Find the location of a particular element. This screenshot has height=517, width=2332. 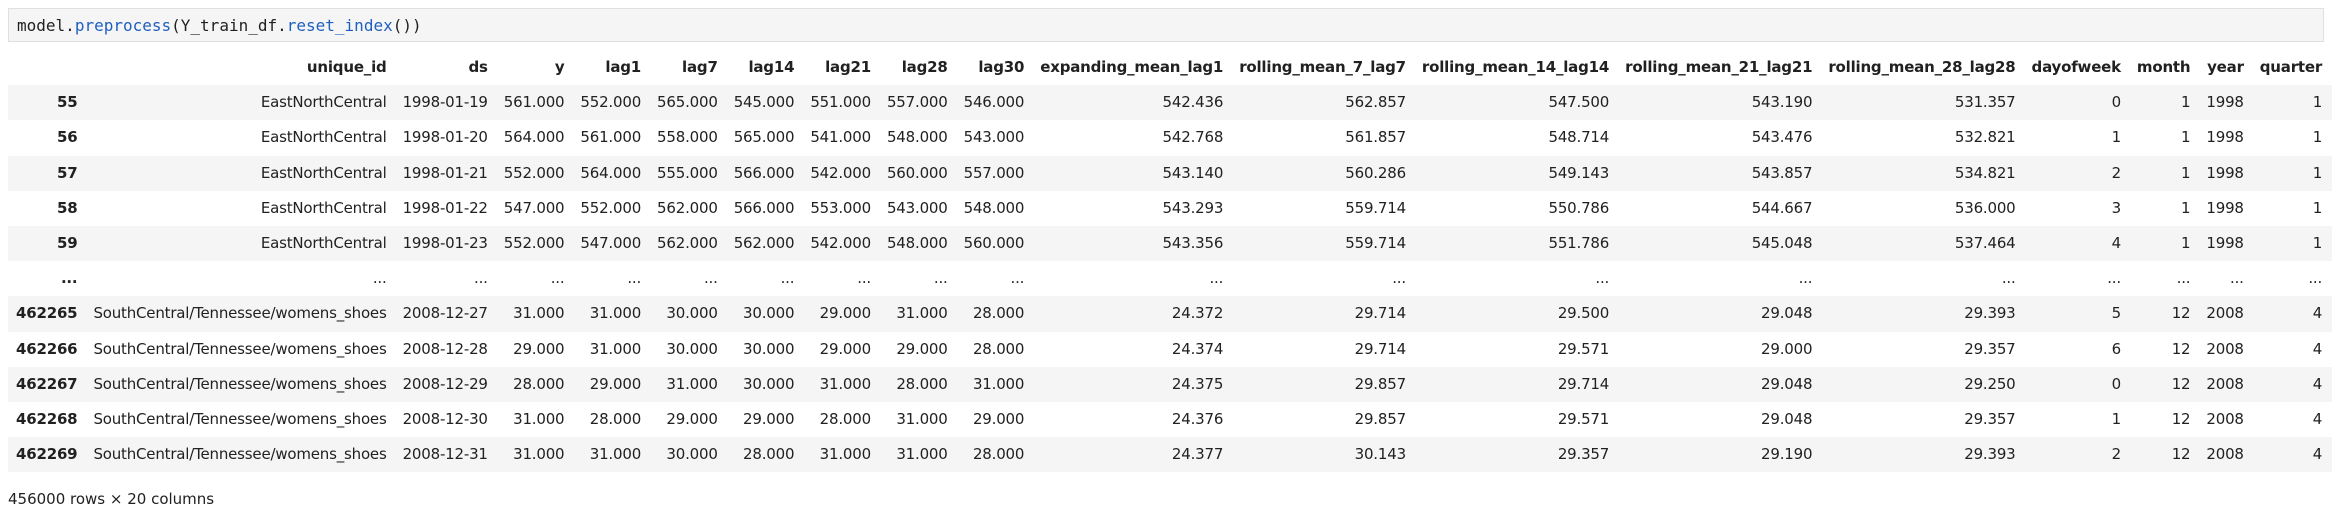

dataframe-shape-summary: 456000 rows × 20 columns is located at coordinates (111, 499).